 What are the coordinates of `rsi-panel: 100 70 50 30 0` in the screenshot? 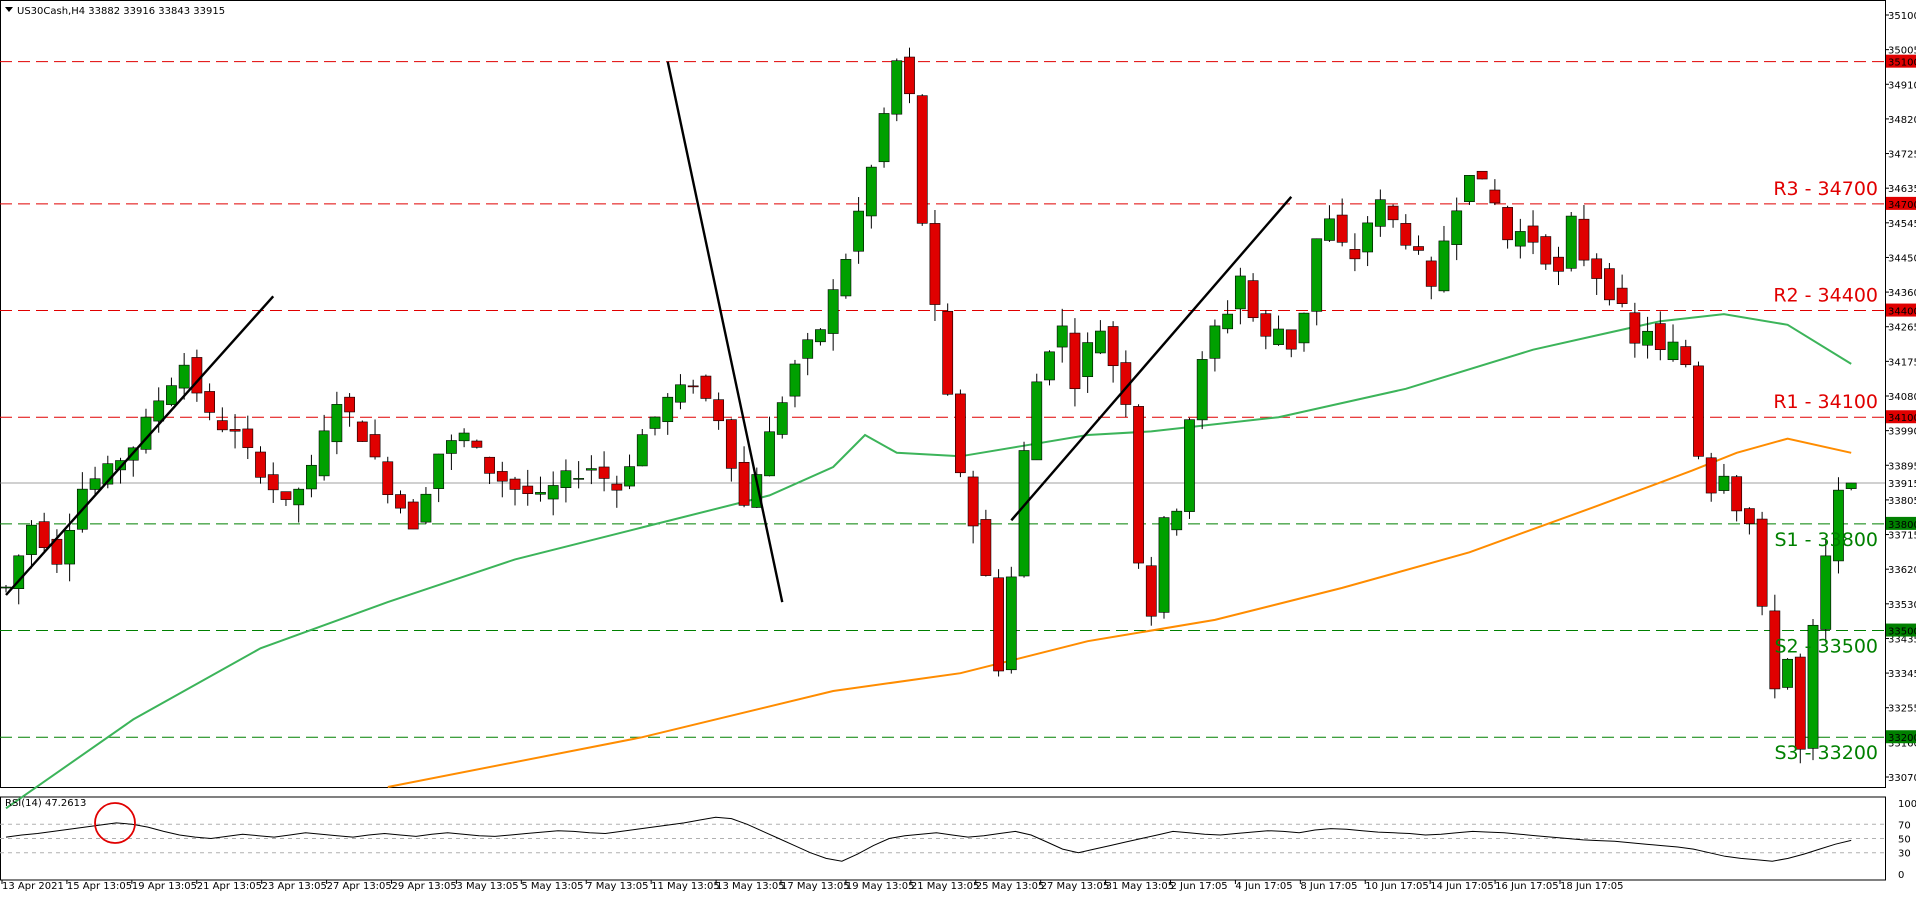 It's located at (958, 840).